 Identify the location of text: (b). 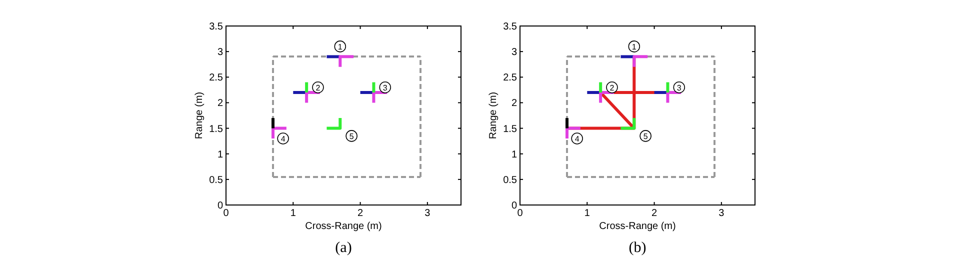
(637, 248).